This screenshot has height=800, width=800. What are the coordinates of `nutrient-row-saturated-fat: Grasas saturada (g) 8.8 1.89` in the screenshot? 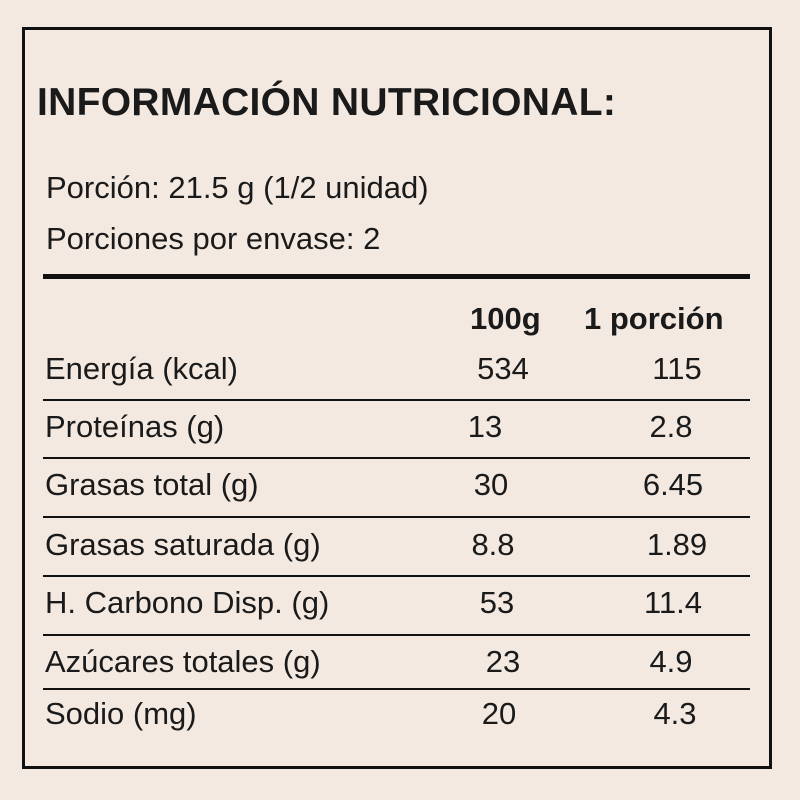 It's located at (396, 547).